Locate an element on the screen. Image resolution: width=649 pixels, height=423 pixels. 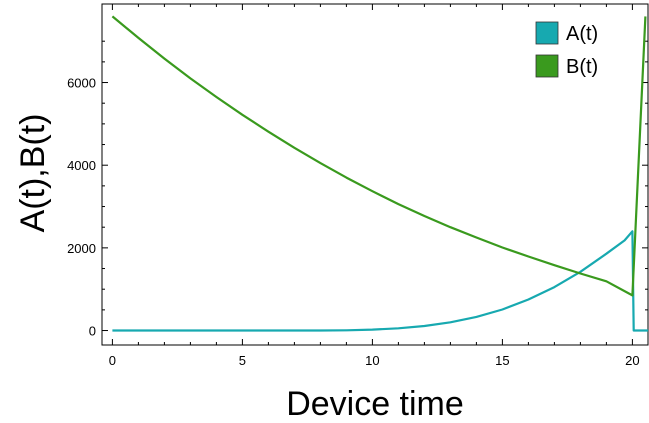
x-axis-label: Device time is located at coordinates (375, 404).